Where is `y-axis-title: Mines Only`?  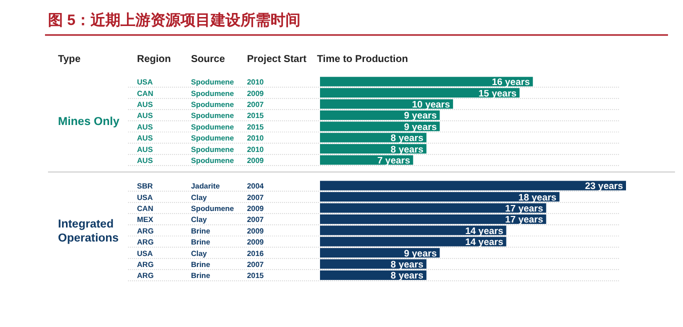
y-axis-title: Mines Only is located at coordinates (89, 122).